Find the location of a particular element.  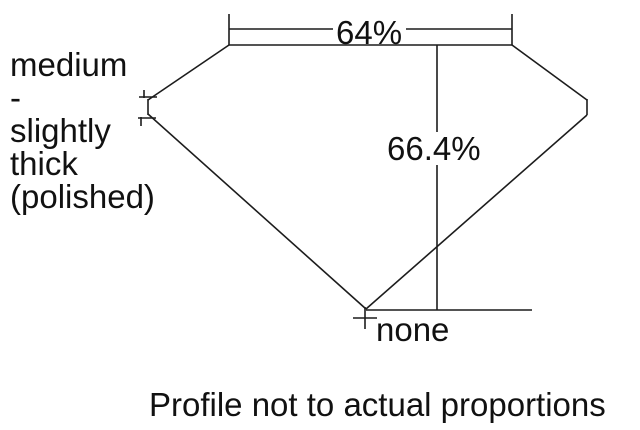

caption-text: Profile not to actual proportions is located at coordinates (377, 404).